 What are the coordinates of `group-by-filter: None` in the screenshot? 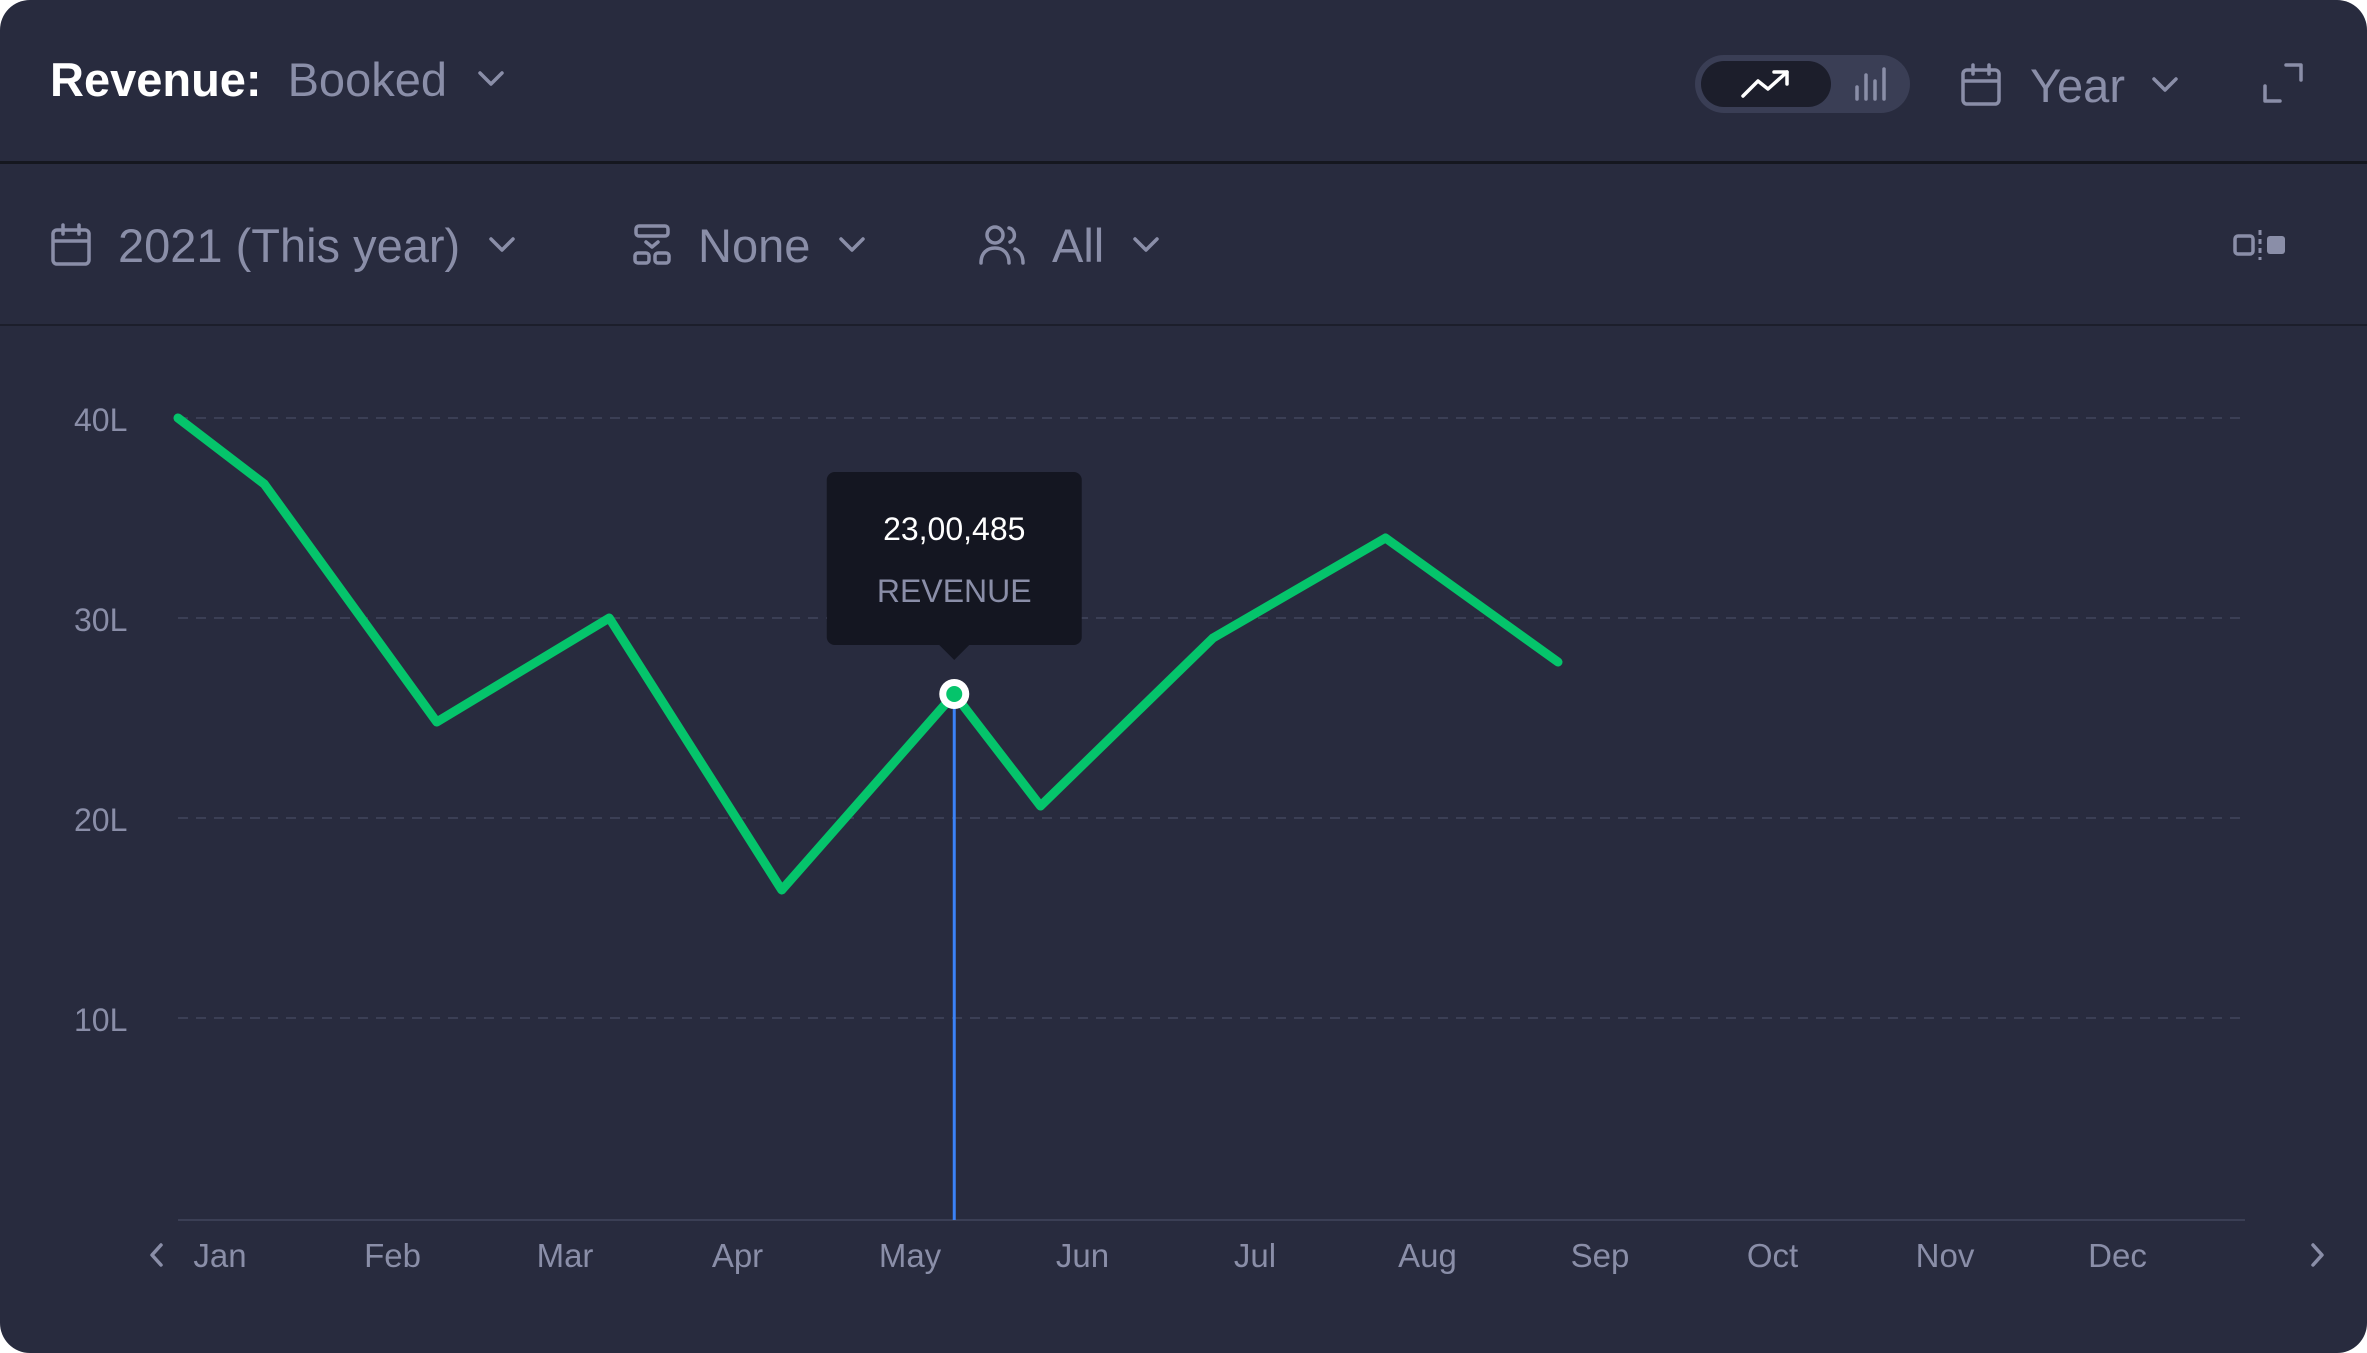 It's located at (749, 245).